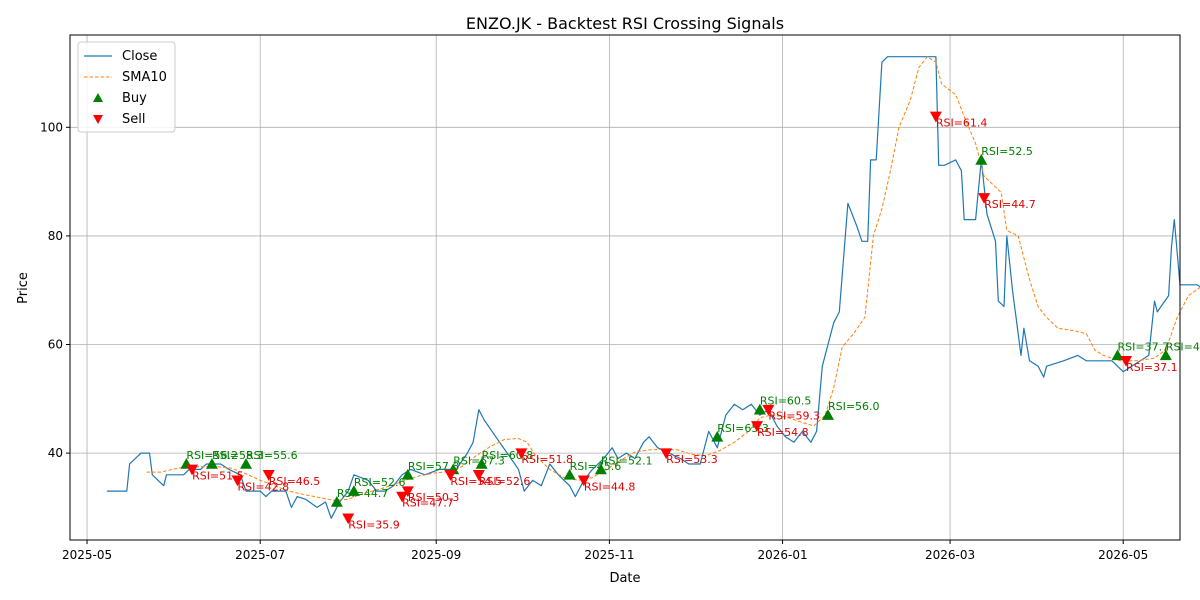 The height and width of the screenshot is (600, 1200). Describe the element at coordinates (782, 555) in the screenshot. I see `x-tick-label: 2026-01` at that location.